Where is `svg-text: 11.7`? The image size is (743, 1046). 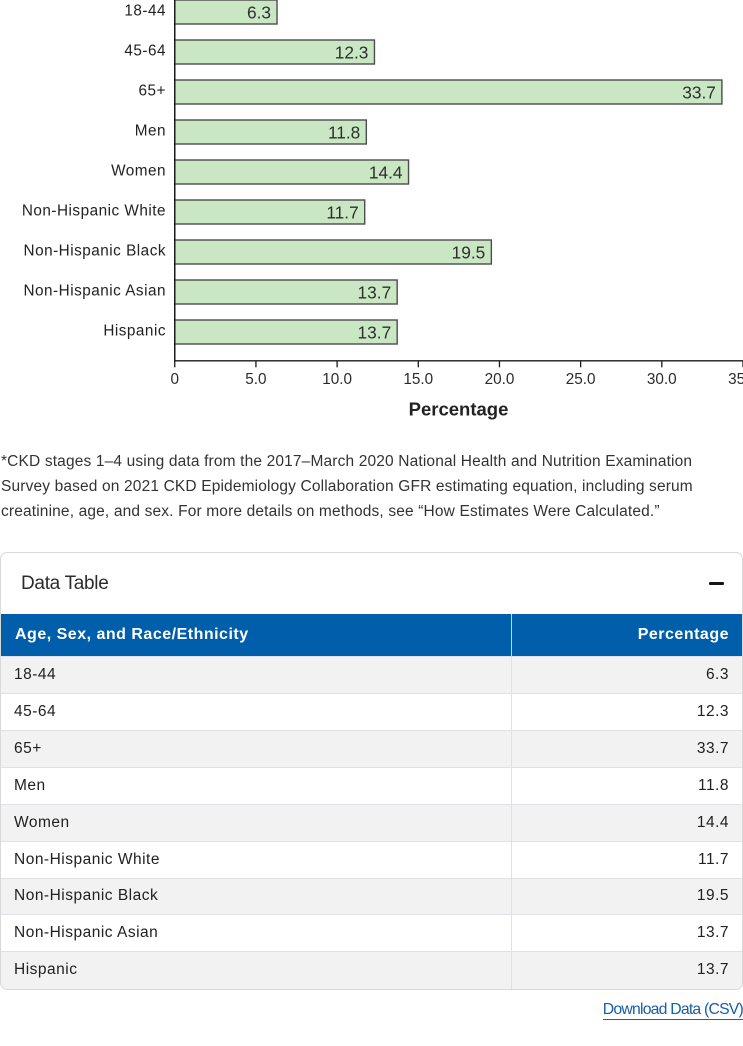
svg-text: 11.7 is located at coordinates (342, 212).